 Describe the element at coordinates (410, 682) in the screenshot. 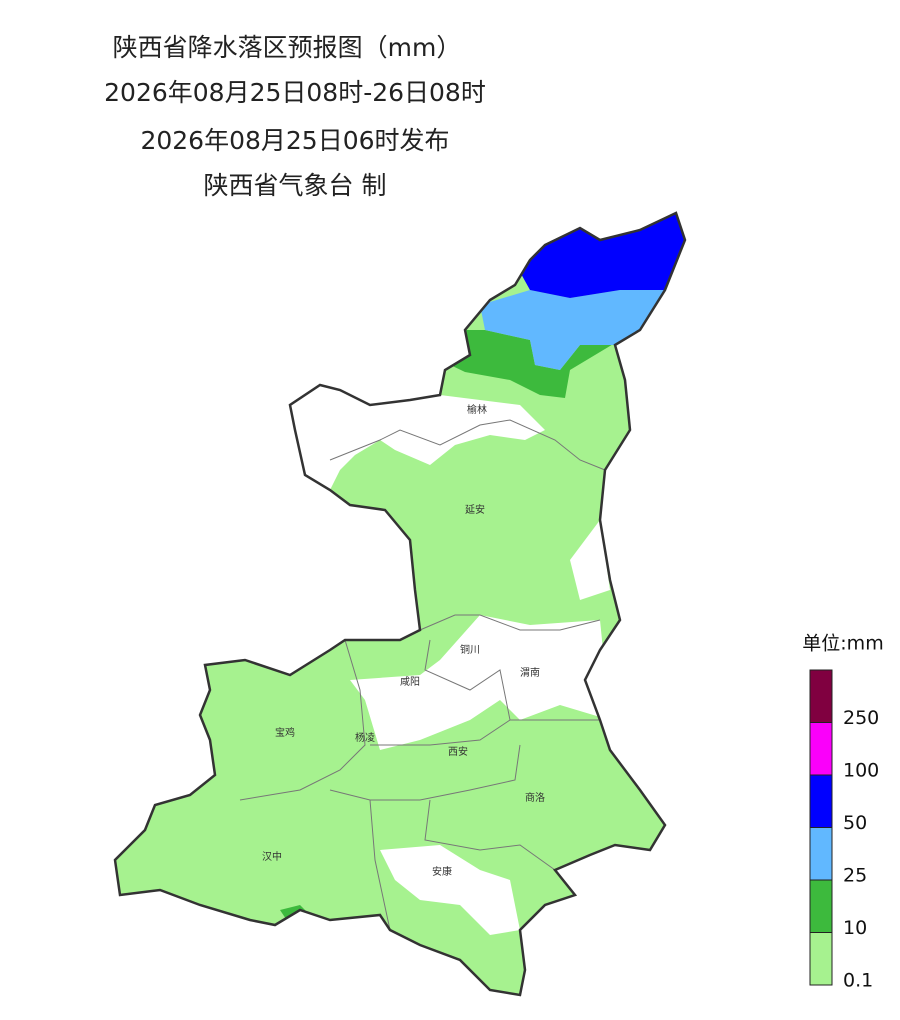

I see `city-label: 咸阳` at that location.